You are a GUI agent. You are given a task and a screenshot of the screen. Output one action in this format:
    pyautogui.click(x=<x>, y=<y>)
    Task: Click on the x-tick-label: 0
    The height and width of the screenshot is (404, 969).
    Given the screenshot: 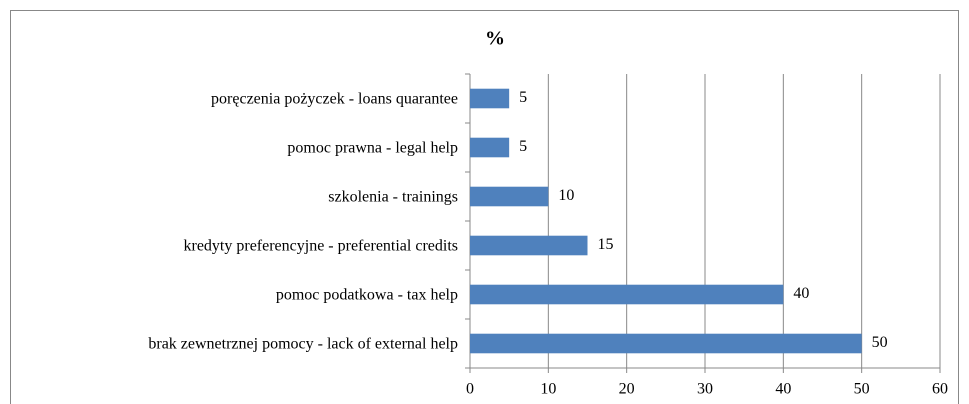 What is the action you would take?
    pyautogui.click(x=470, y=389)
    